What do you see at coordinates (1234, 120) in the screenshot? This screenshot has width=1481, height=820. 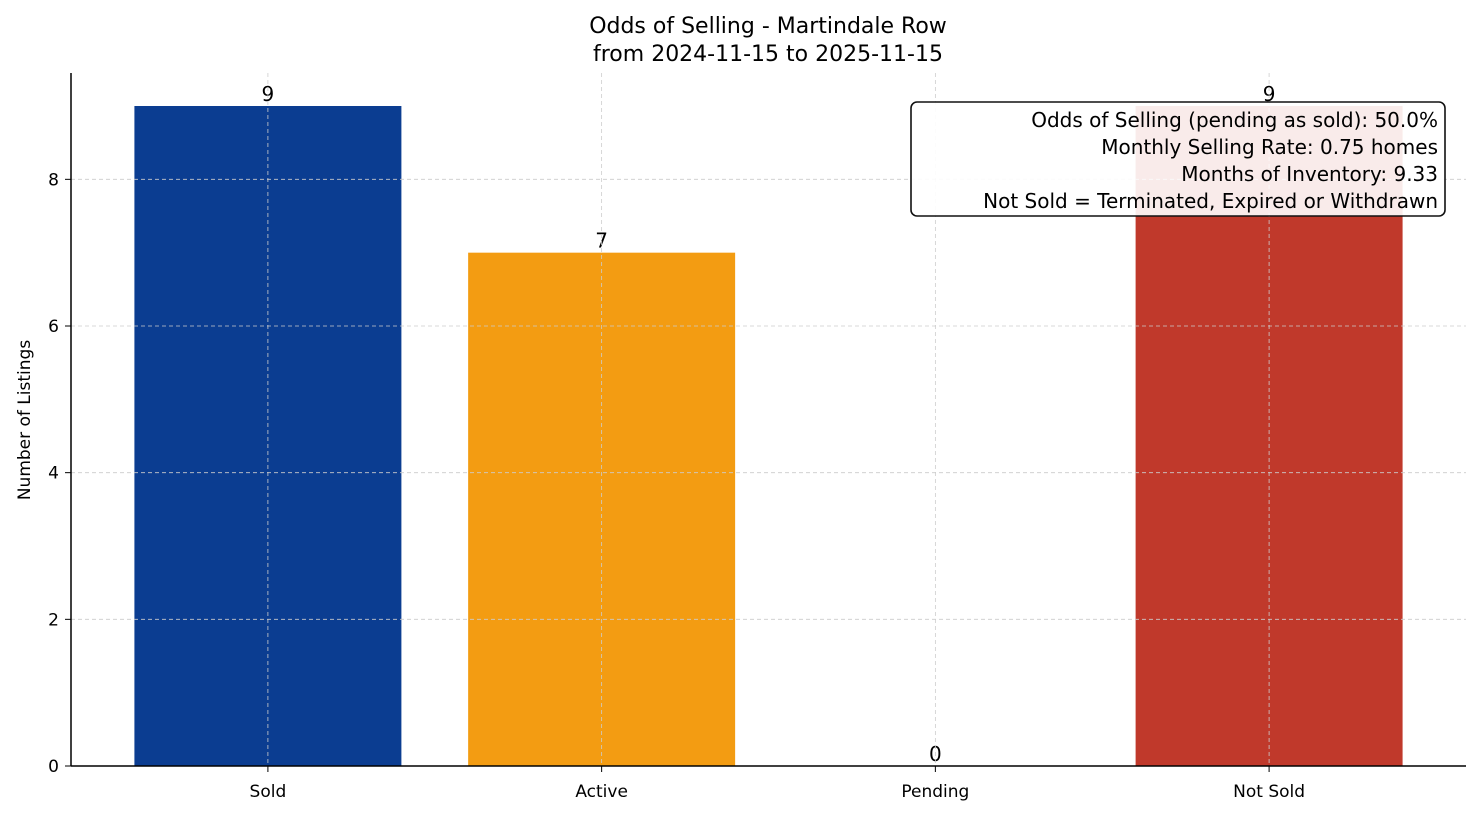 I see `annotation-line: Odds of Selling (pending as sold): 50.0%` at bounding box center [1234, 120].